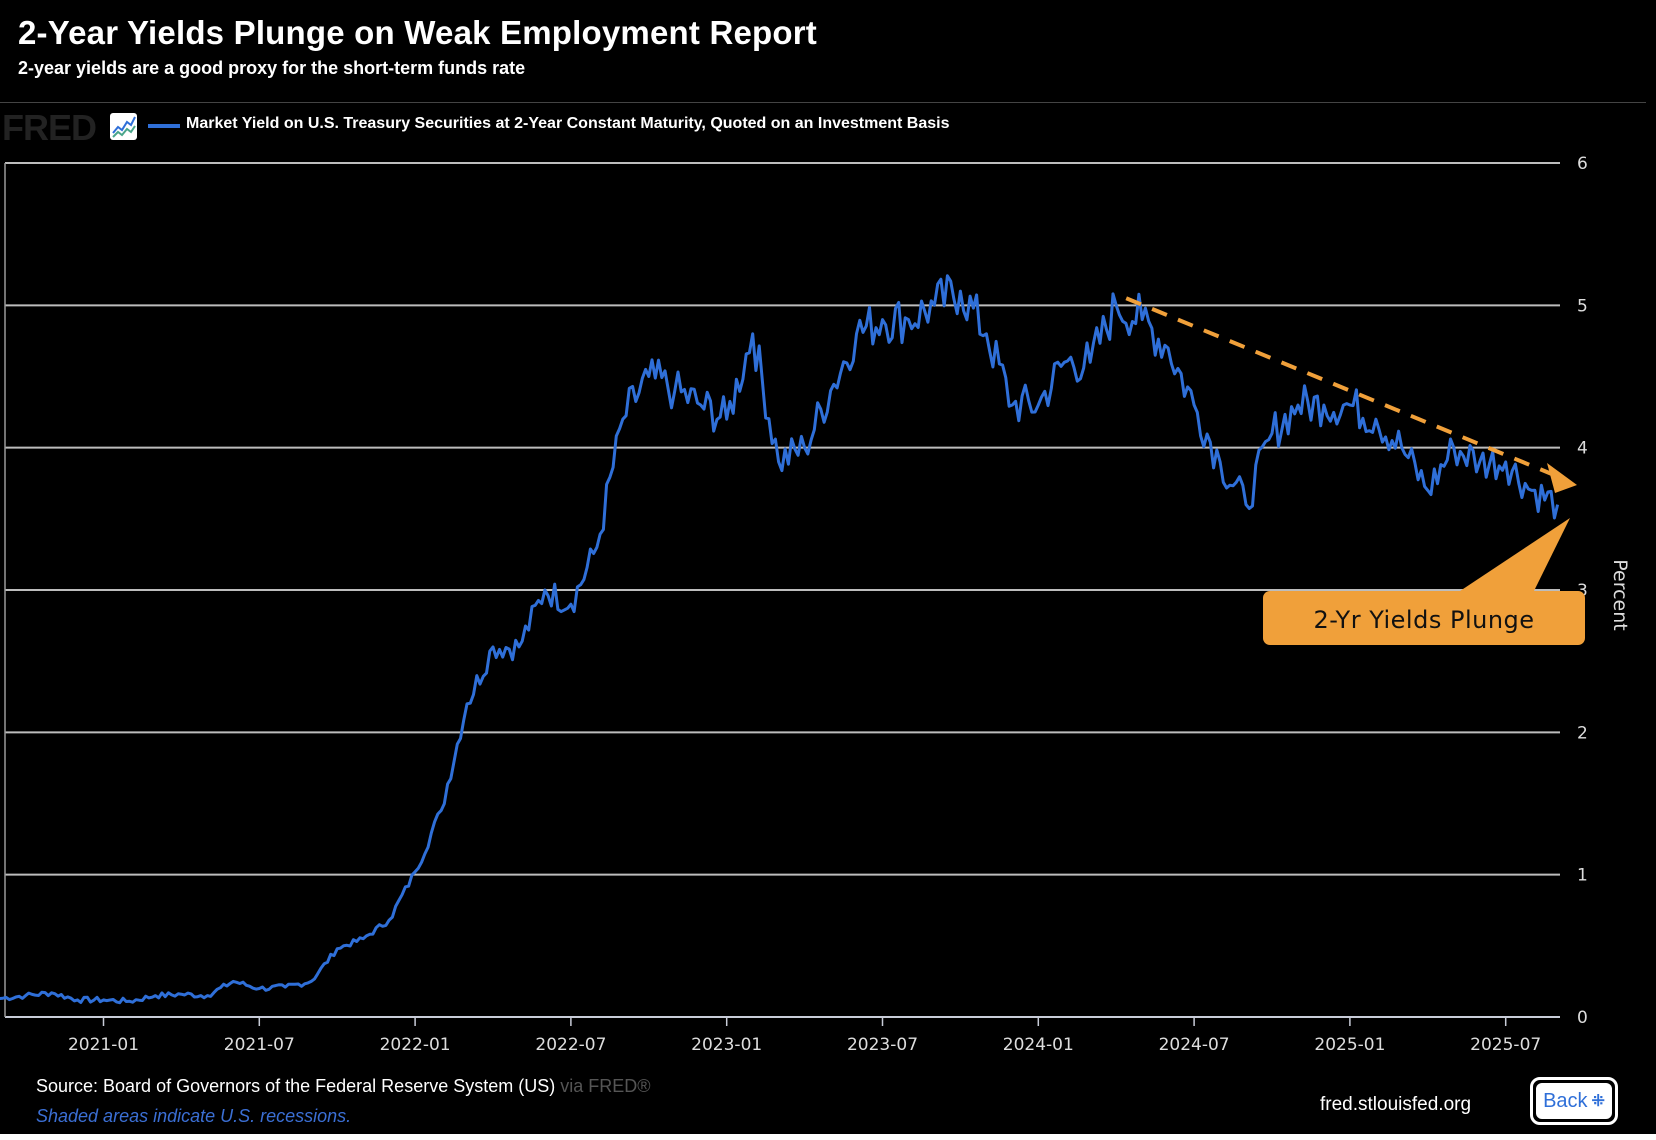  What do you see at coordinates (1349, 1045) in the screenshot?
I see `x-tick-label: 2025-01` at bounding box center [1349, 1045].